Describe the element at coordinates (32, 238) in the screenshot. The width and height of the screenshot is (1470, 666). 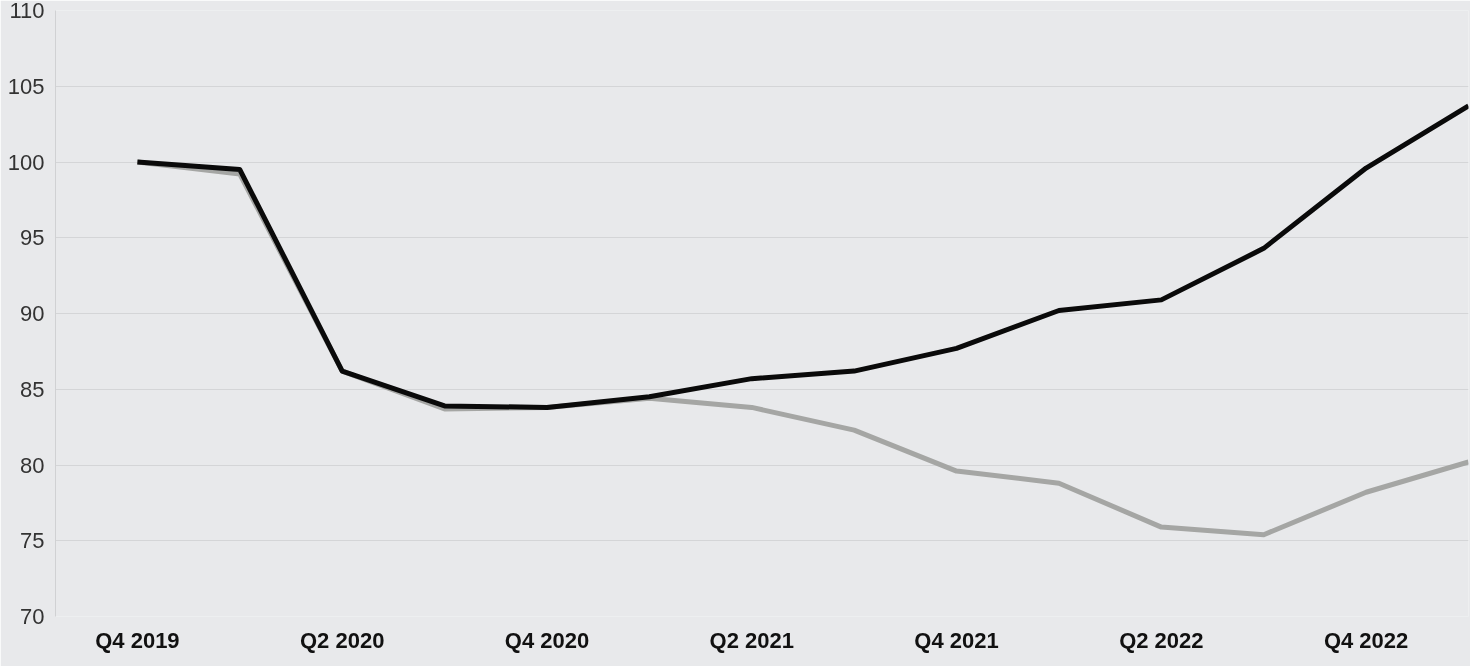
I see `y-tick-label: 95` at that location.